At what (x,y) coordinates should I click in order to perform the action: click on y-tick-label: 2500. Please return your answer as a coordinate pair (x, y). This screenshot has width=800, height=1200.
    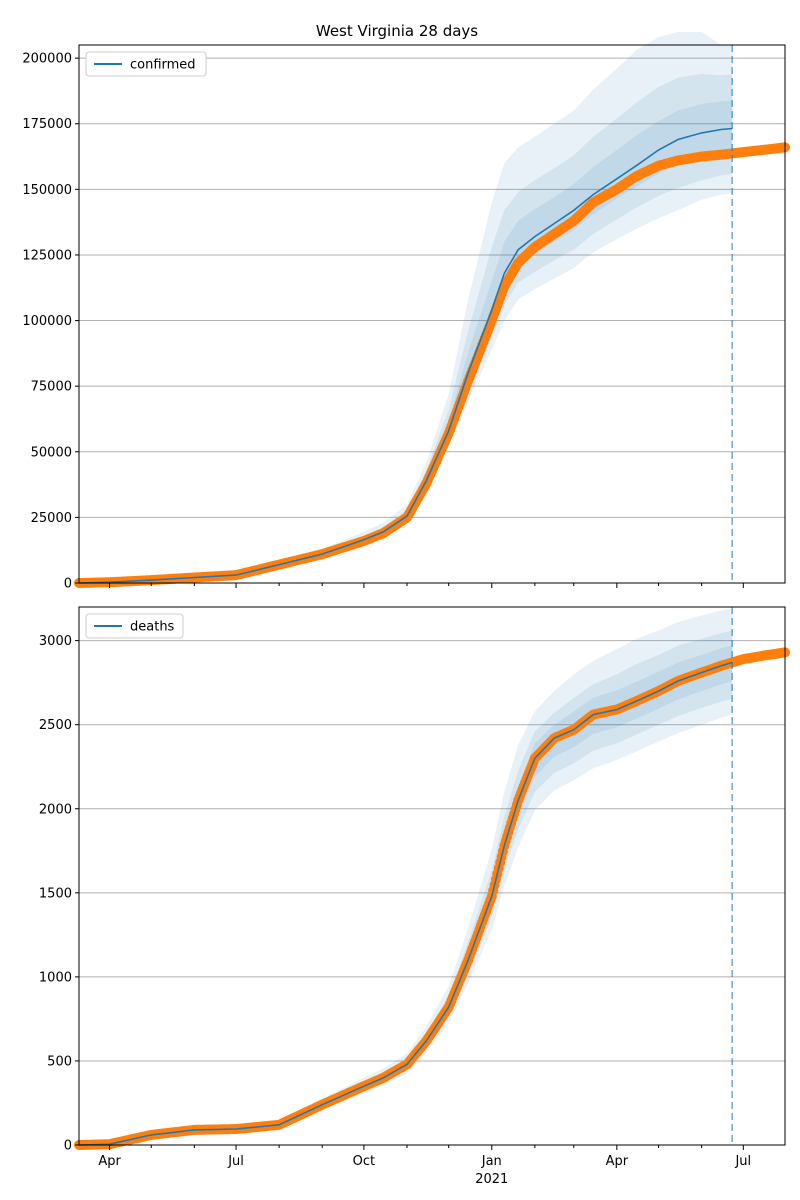
    Looking at the image, I should click on (55, 725).